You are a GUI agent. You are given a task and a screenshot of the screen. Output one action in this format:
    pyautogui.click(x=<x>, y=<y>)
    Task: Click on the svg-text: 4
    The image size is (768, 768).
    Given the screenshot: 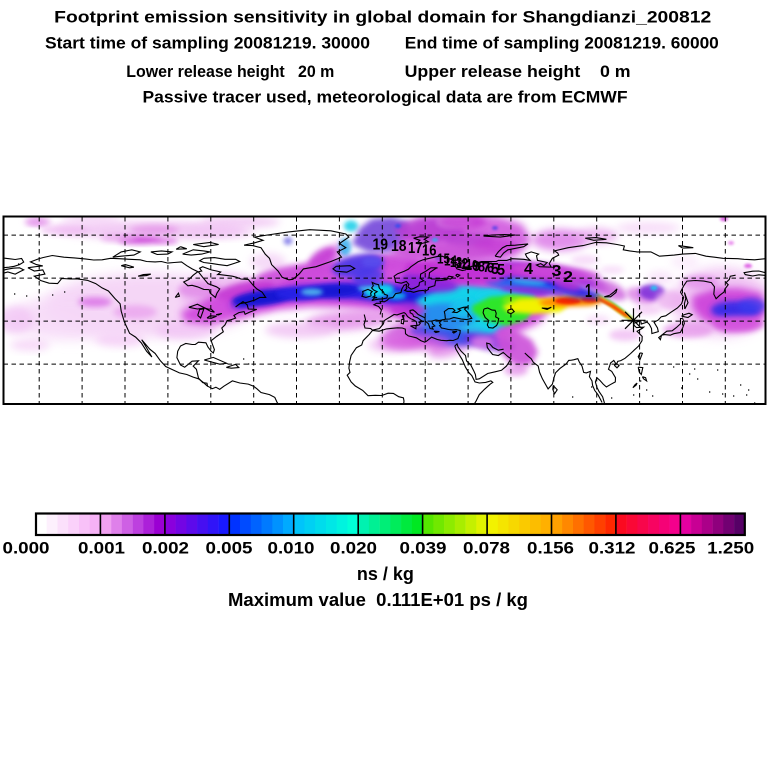 What is the action you would take?
    pyautogui.click(x=528, y=269)
    